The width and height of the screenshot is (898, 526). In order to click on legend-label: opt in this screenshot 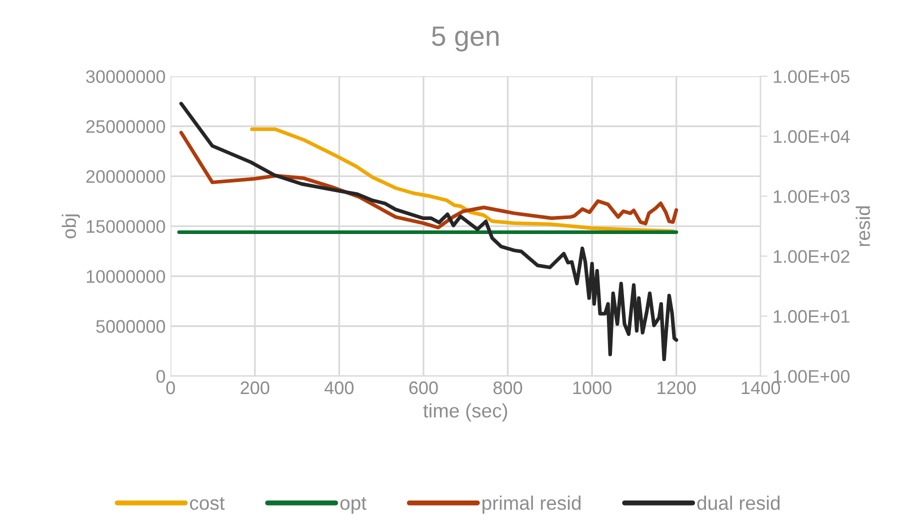, I will do `click(353, 505)`.